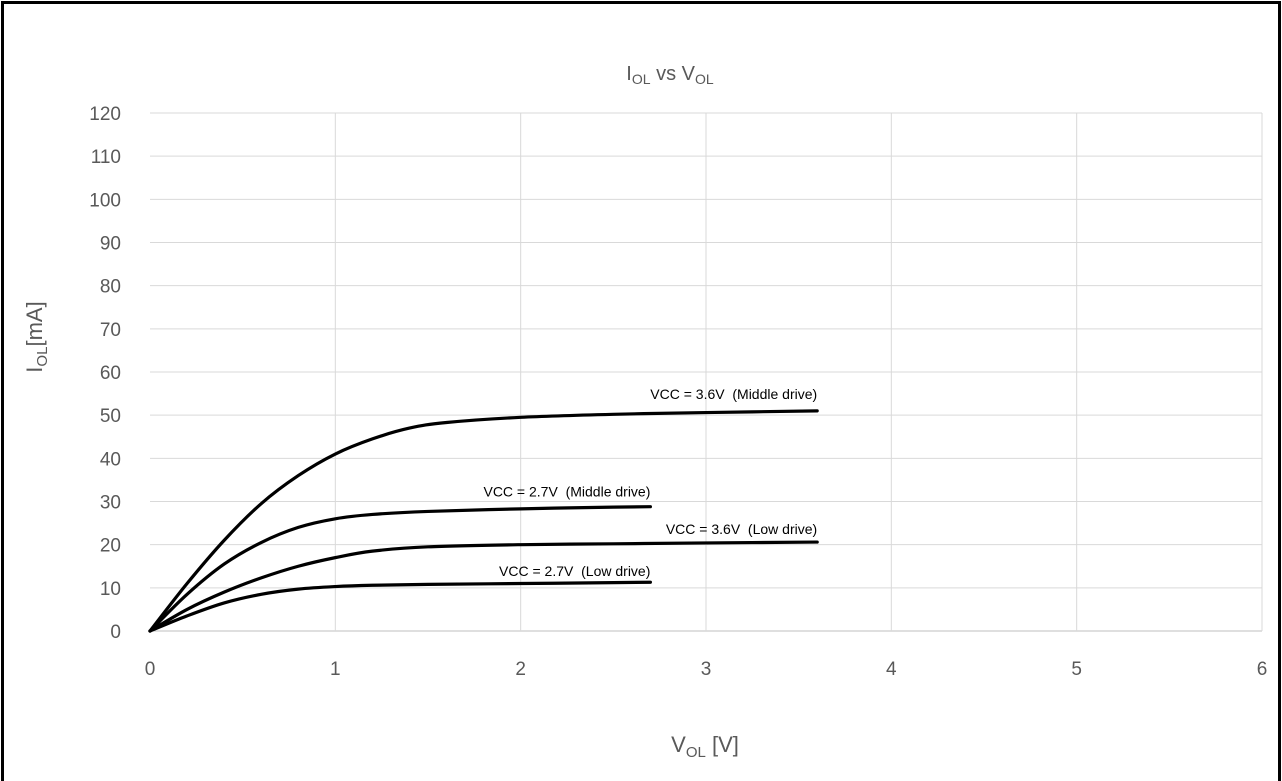  Describe the element at coordinates (110, 503) in the screenshot. I see `y-tick-label: 30` at that location.